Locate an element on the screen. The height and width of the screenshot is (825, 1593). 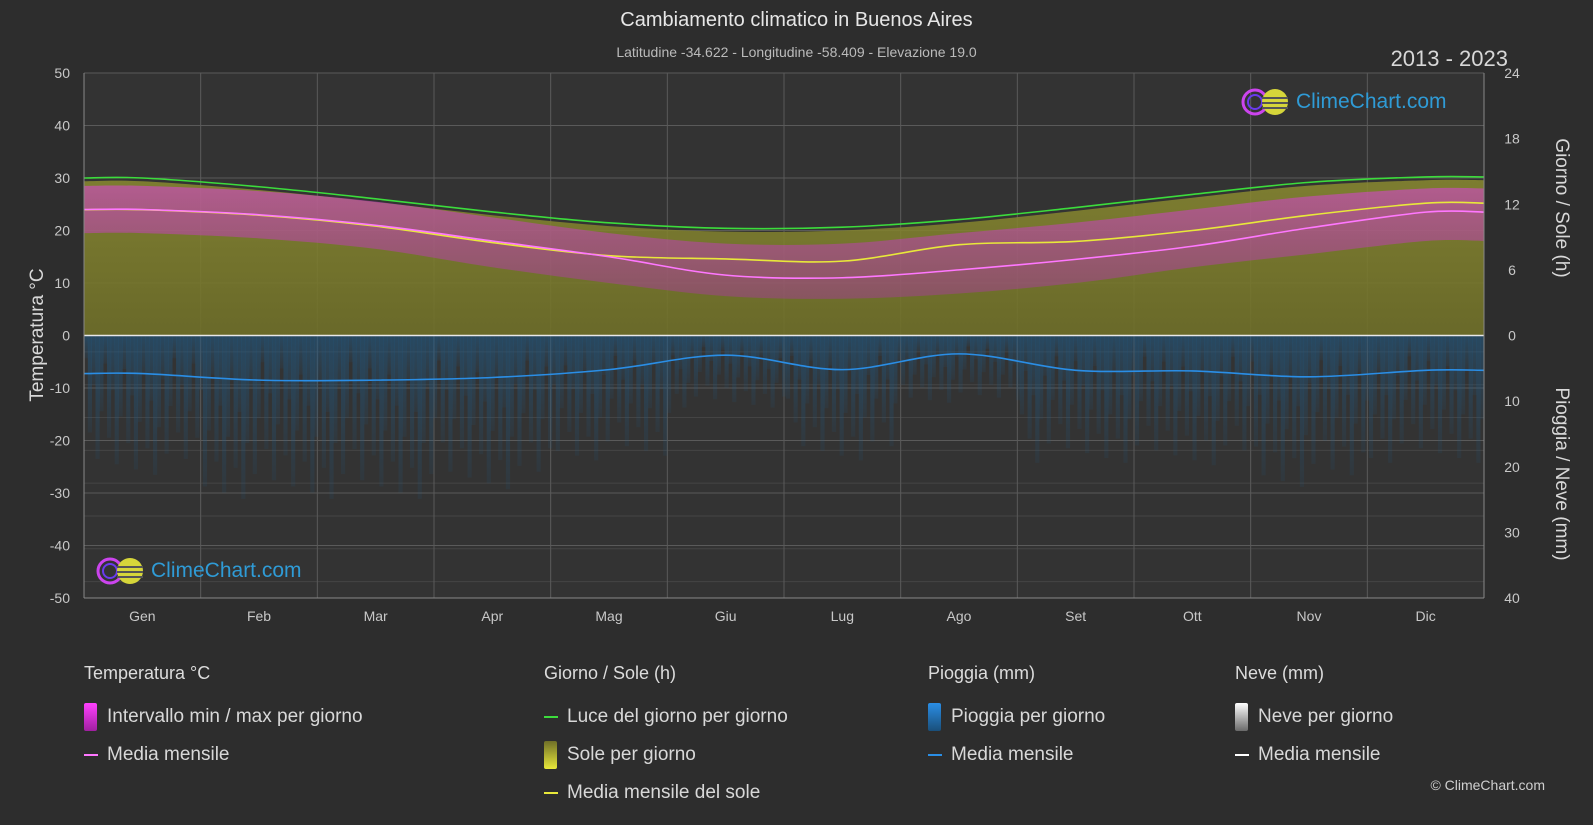
rain-swatch is located at coordinates (934, 717).